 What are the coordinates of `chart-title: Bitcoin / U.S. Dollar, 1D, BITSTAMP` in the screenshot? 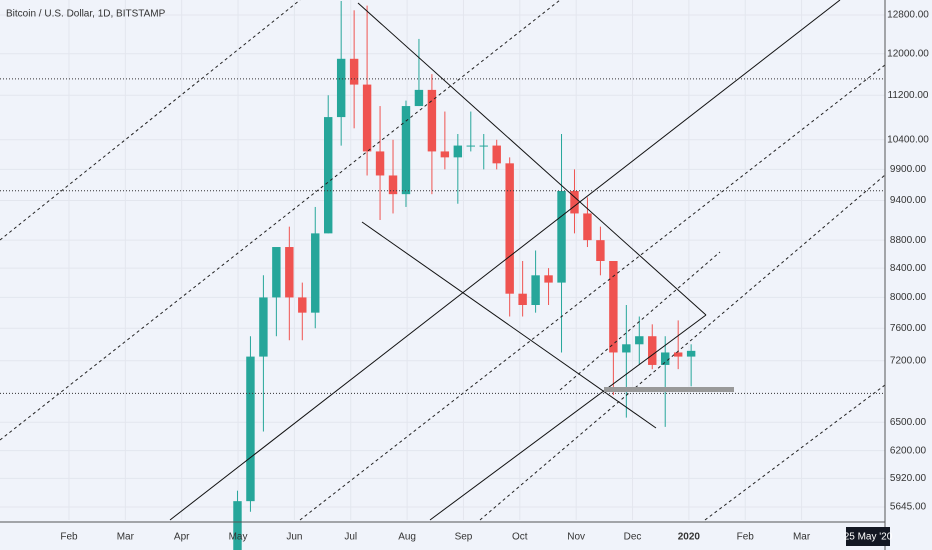 It's located at (86, 14).